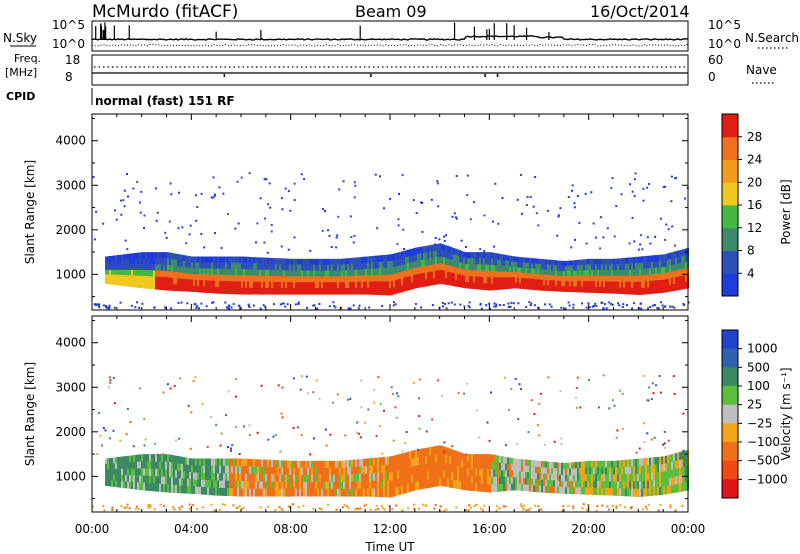 The height and width of the screenshot is (554, 800). Describe the element at coordinates (751, 251) in the screenshot. I see `power-colorbar-tick-label: 8` at that location.